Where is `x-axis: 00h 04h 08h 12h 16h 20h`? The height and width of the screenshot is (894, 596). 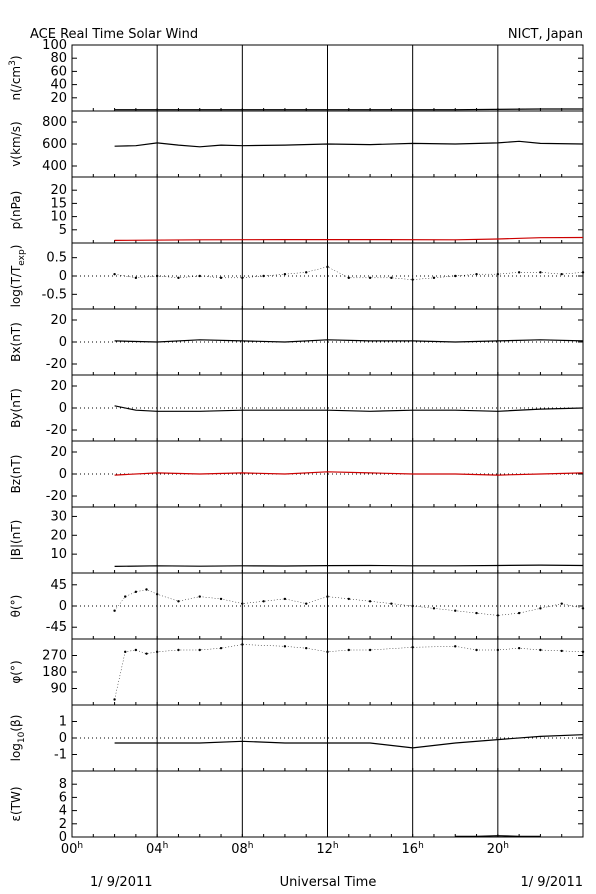
x-axis: 00h 04h 08h 12h 16h 20h is located at coordinates (285, 849).